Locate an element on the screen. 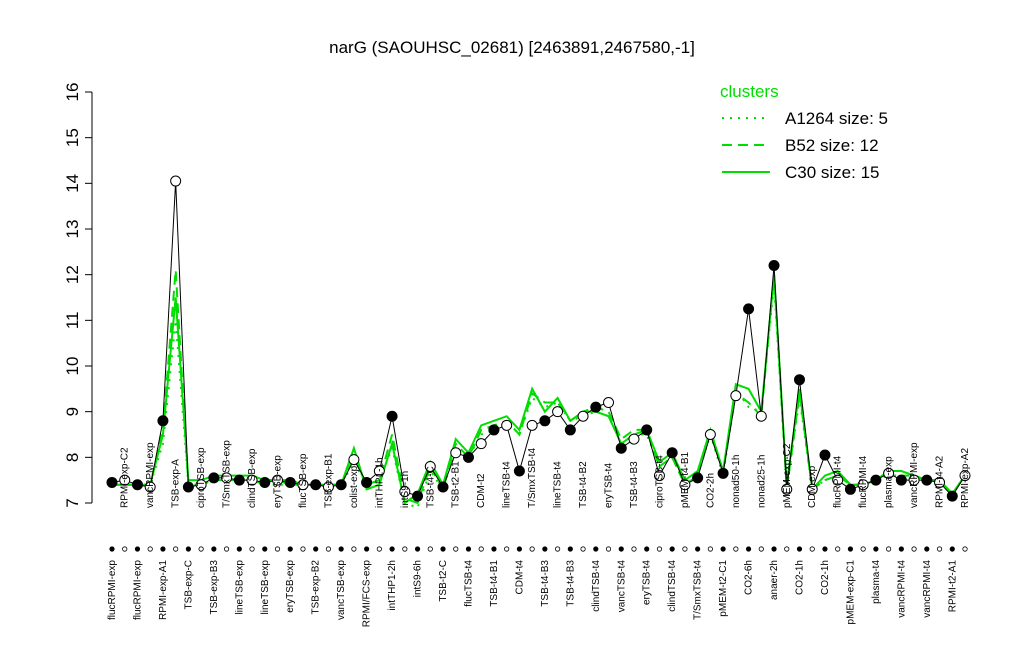 The width and height of the screenshot is (1024, 645). x-tick-label: intTHP1-1h is located at coordinates (379, 482).